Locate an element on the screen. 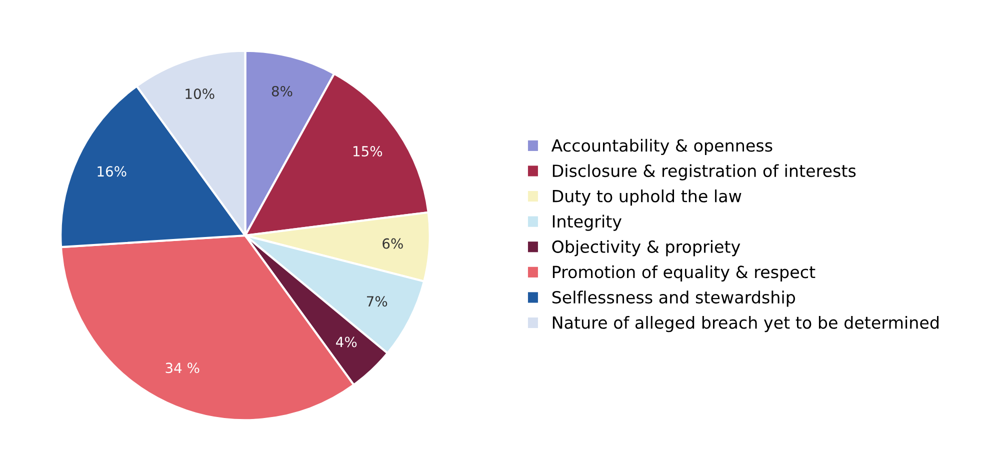  data-label: 15% is located at coordinates (368, 151).